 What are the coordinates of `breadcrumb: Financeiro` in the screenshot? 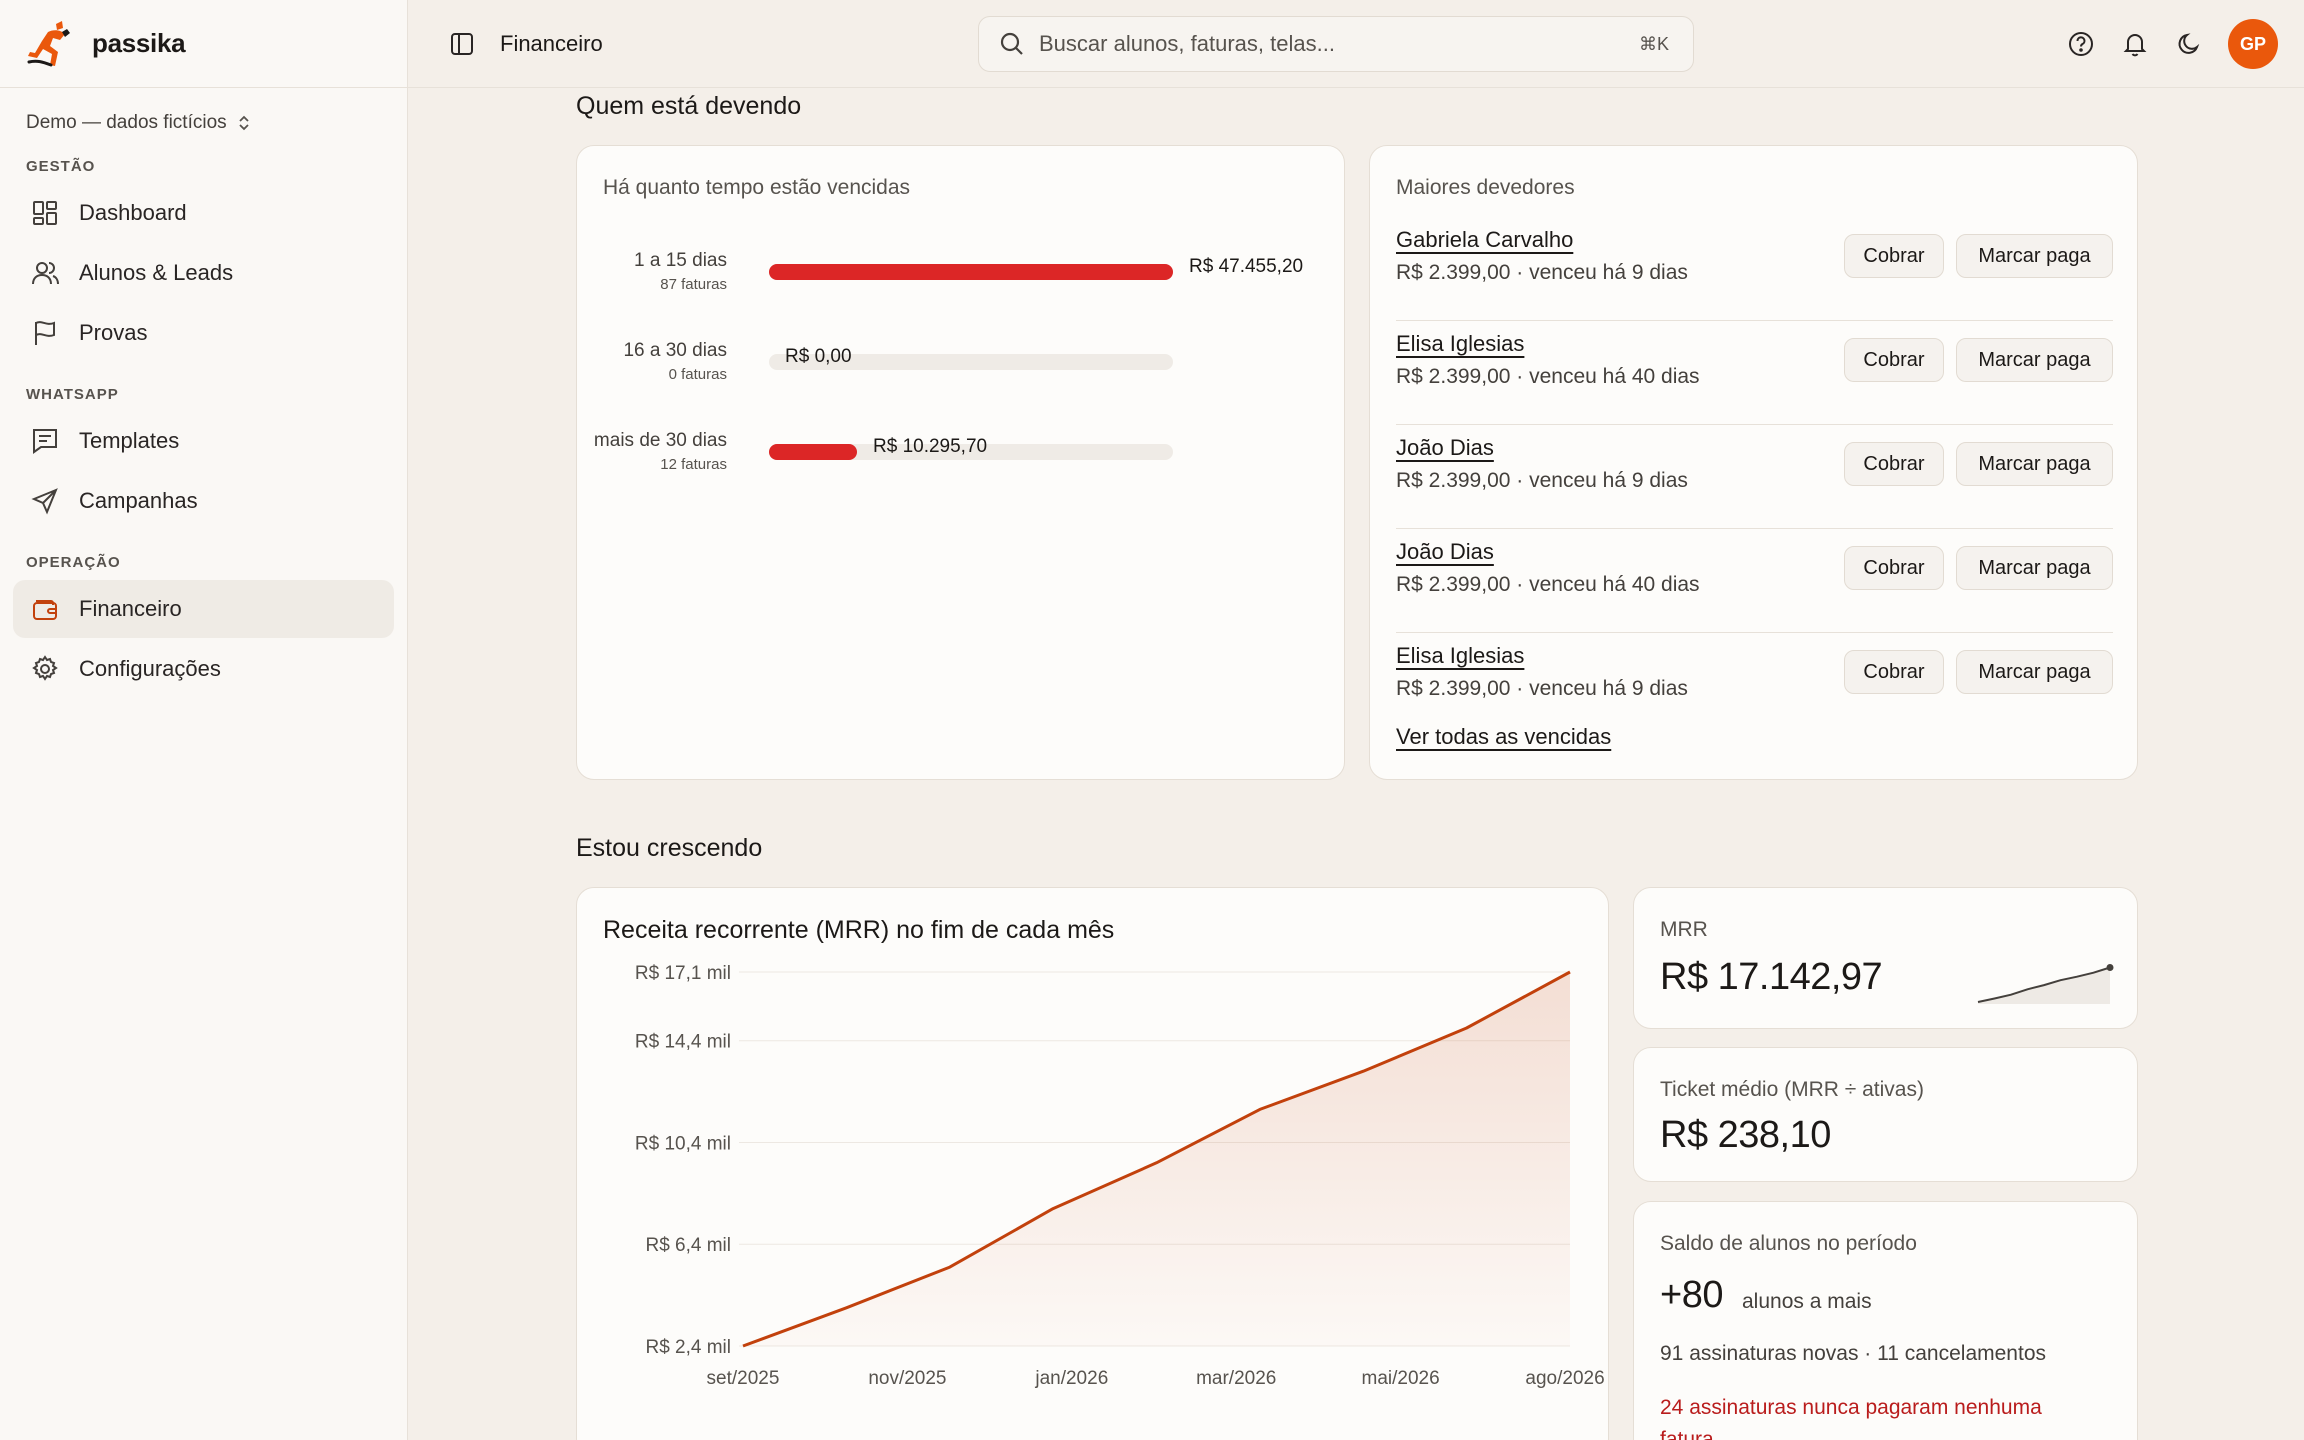 It's located at (551, 43).